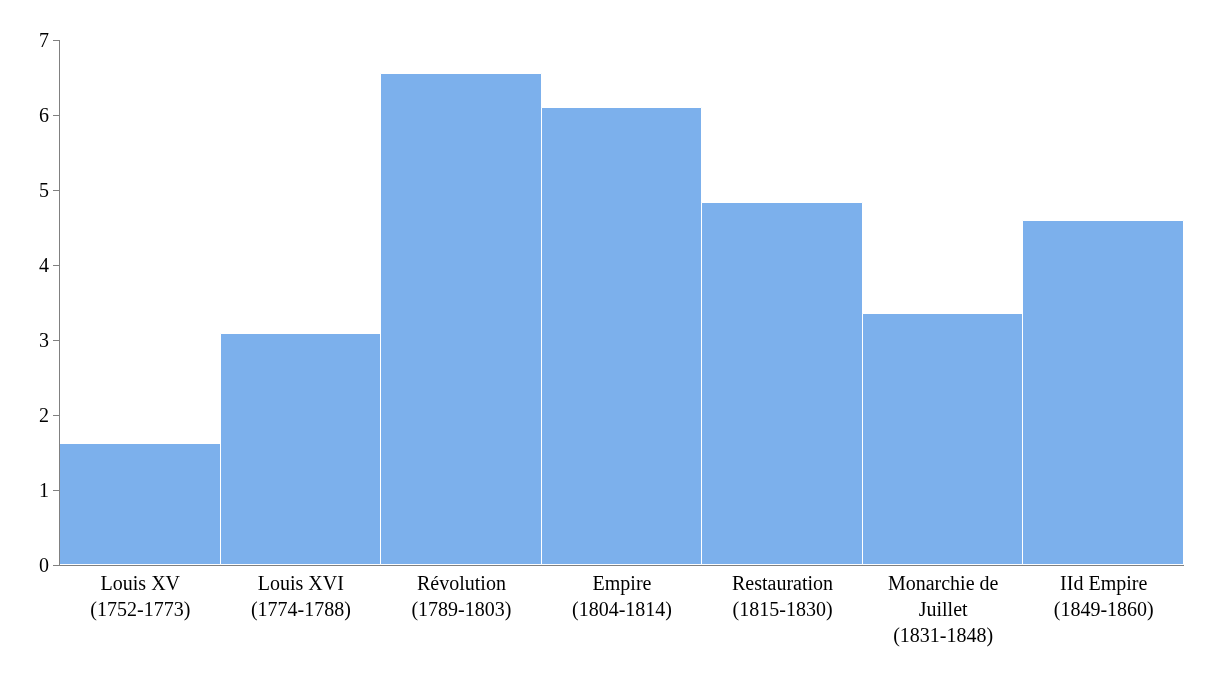 This screenshot has width=1214, height=695. Describe the element at coordinates (140, 596) in the screenshot. I see `x-tick-label: Louis XV (1752-1773)` at that location.